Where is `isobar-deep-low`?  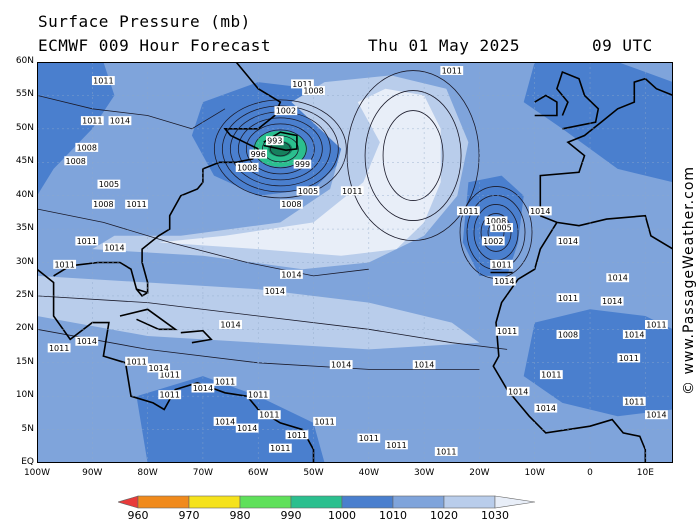
isobar-deep-low is located at coordinates (280, 149).